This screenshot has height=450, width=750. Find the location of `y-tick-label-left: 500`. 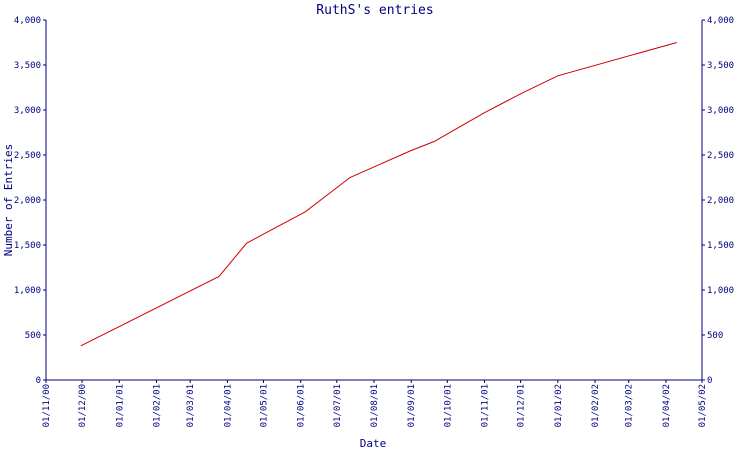

y-tick-label-left: 500 is located at coordinates (33, 336).